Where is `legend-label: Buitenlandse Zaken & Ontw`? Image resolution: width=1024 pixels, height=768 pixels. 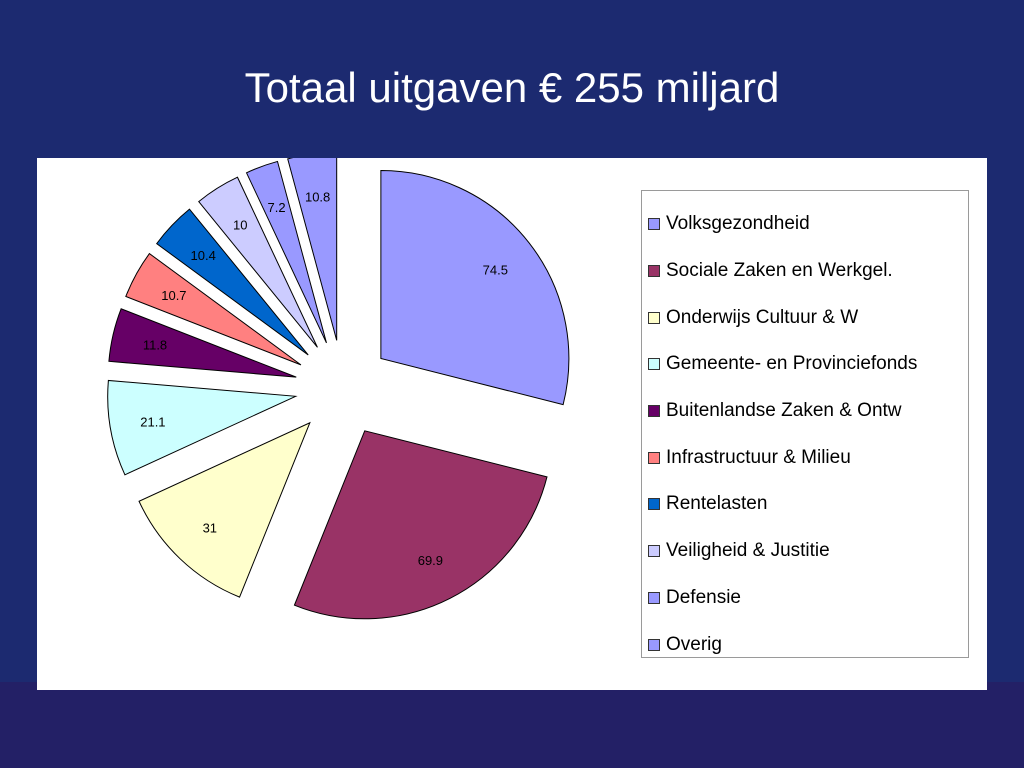 legend-label: Buitenlandse Zaken & Ontw is located at coordinates (784, 411).